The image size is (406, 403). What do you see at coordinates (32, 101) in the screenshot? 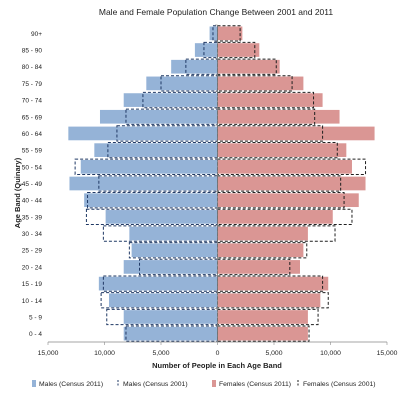
I see `y-tick-label: 70 - 74` at bounding box center [32, 101].